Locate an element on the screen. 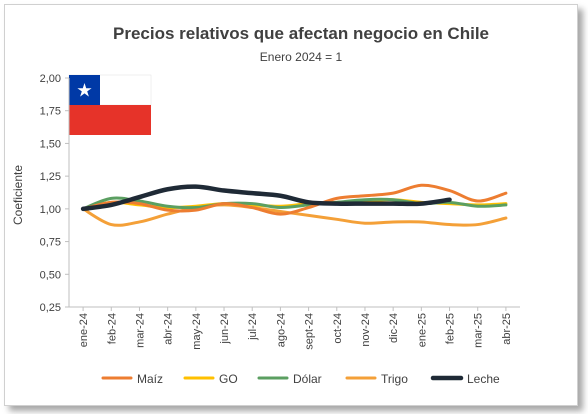 The width and height of the screenshot is (588, 414). series-line-trigo is located at coordinates (294, 215).